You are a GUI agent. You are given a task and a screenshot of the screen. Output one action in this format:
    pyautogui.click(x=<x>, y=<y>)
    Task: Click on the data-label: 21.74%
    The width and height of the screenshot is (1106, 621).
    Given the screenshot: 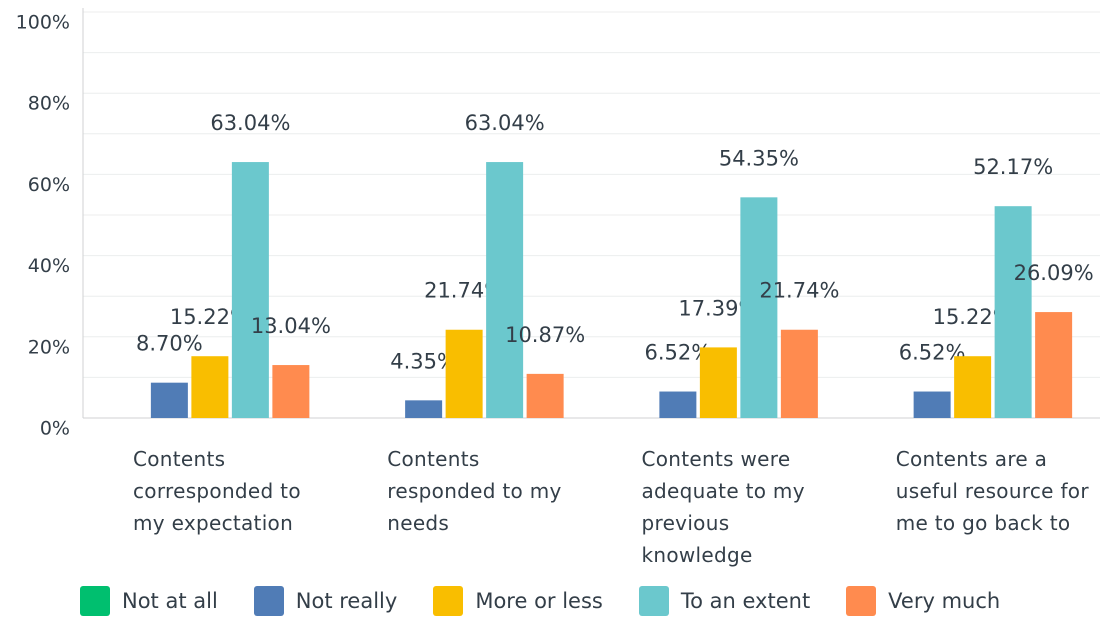 What is the action you would take?
    pyautogui.click(x=799, y=291)
    